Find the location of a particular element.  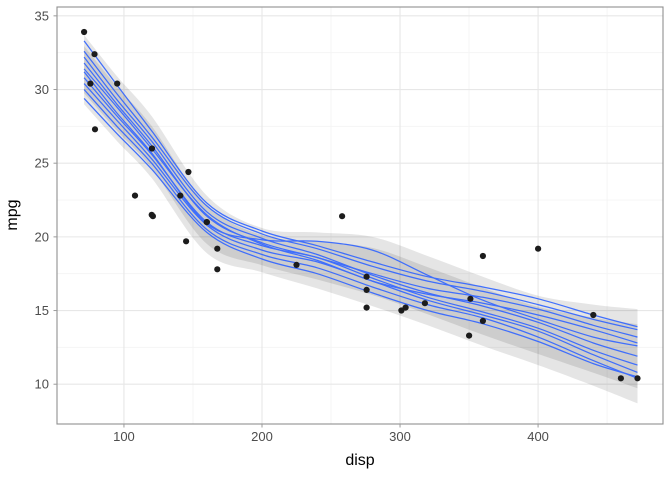

x-tick-labels: 100 200 300 400 is located at coordinates (331, 436).